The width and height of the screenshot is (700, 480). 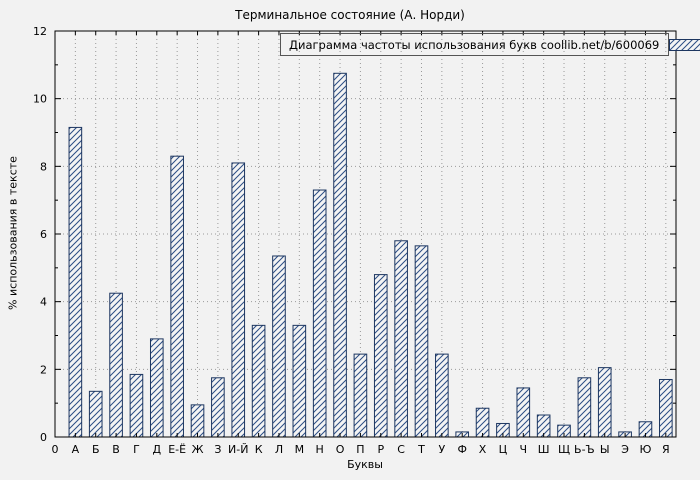 I want to click on x-tick-label: Ю, so click(x=646, y=449).